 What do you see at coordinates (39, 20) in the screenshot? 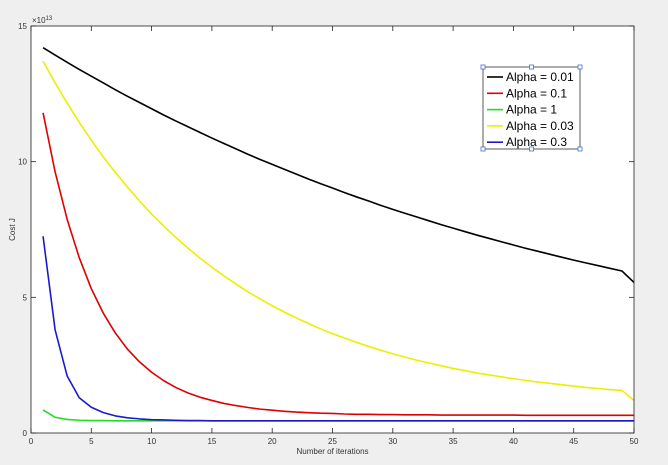
I see `y-exponent-base: ×10` at bounding box center [39, 20].